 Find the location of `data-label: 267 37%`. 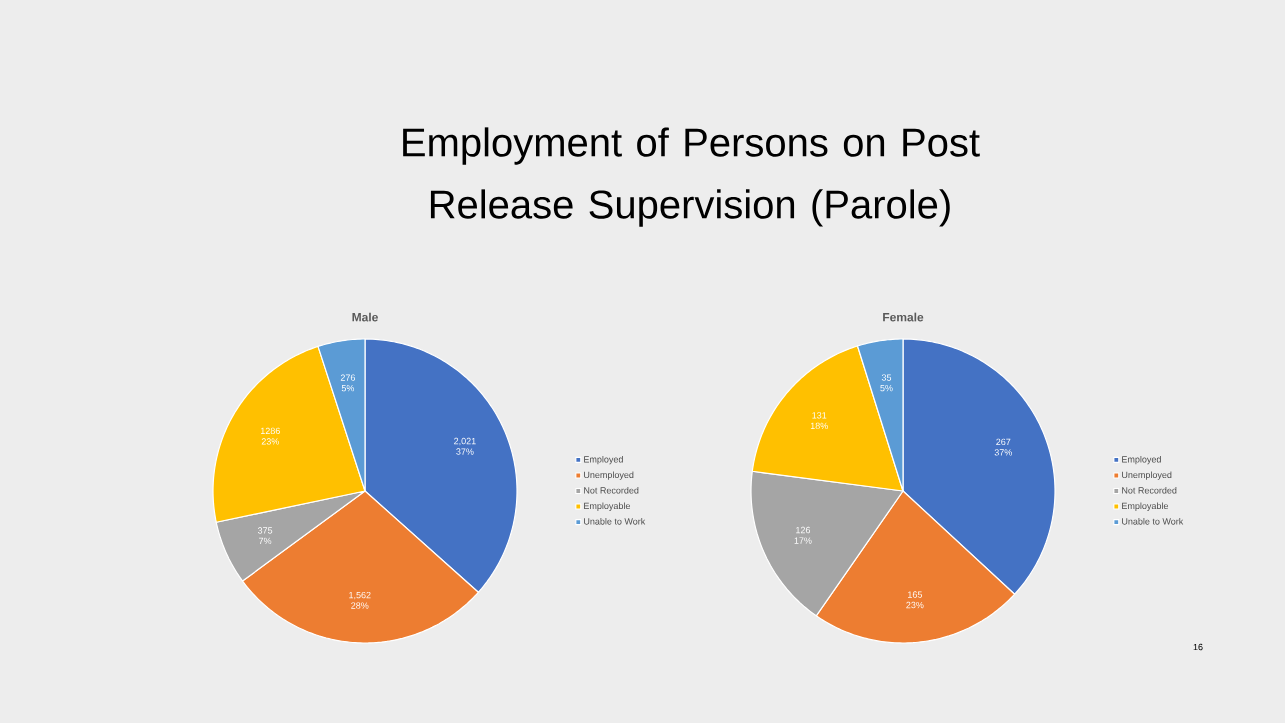

data-label: 267 37% is located at coordinates (1003, 447).